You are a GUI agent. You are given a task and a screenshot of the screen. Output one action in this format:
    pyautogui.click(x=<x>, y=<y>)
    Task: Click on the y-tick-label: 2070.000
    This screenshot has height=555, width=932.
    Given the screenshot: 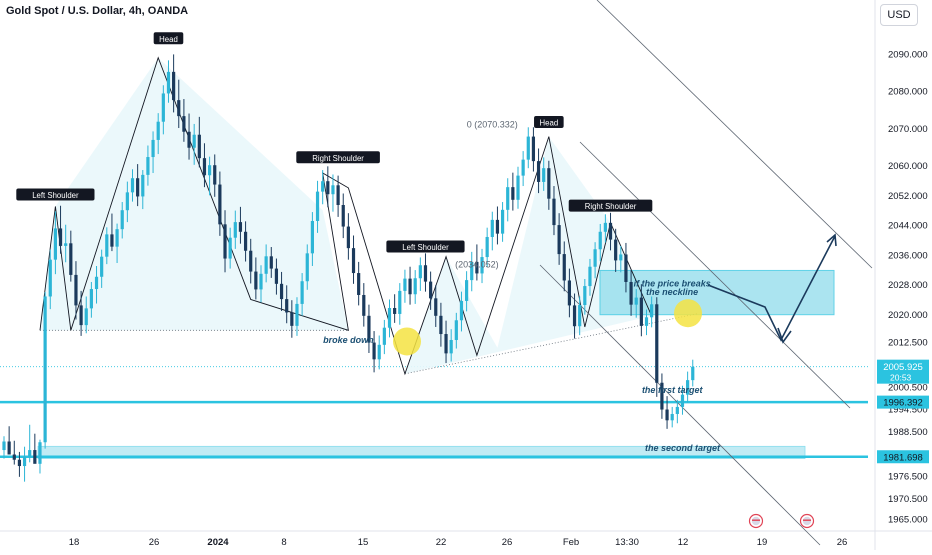 What is the action you would take?
    pyautogui.click(x=908, y=129)
    